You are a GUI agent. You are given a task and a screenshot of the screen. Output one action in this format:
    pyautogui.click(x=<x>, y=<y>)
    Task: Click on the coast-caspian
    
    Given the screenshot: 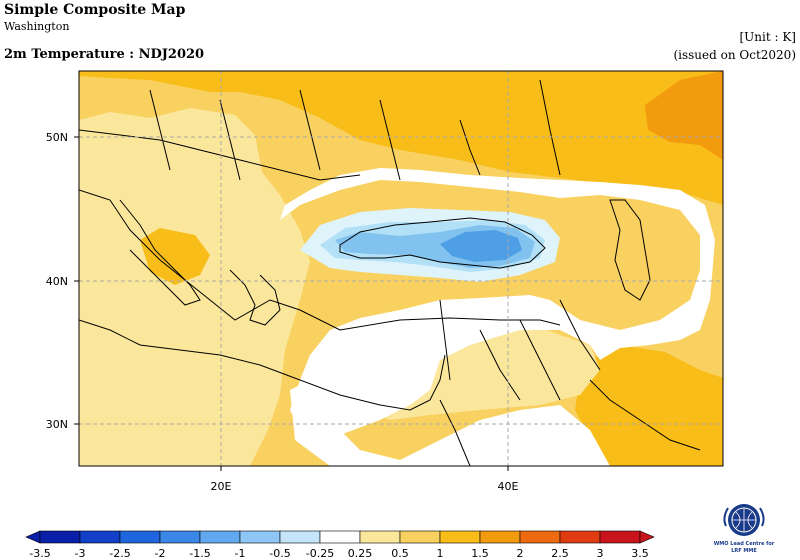 What is the action you would take?
    pyautogui.click(x=630, y=250)
    